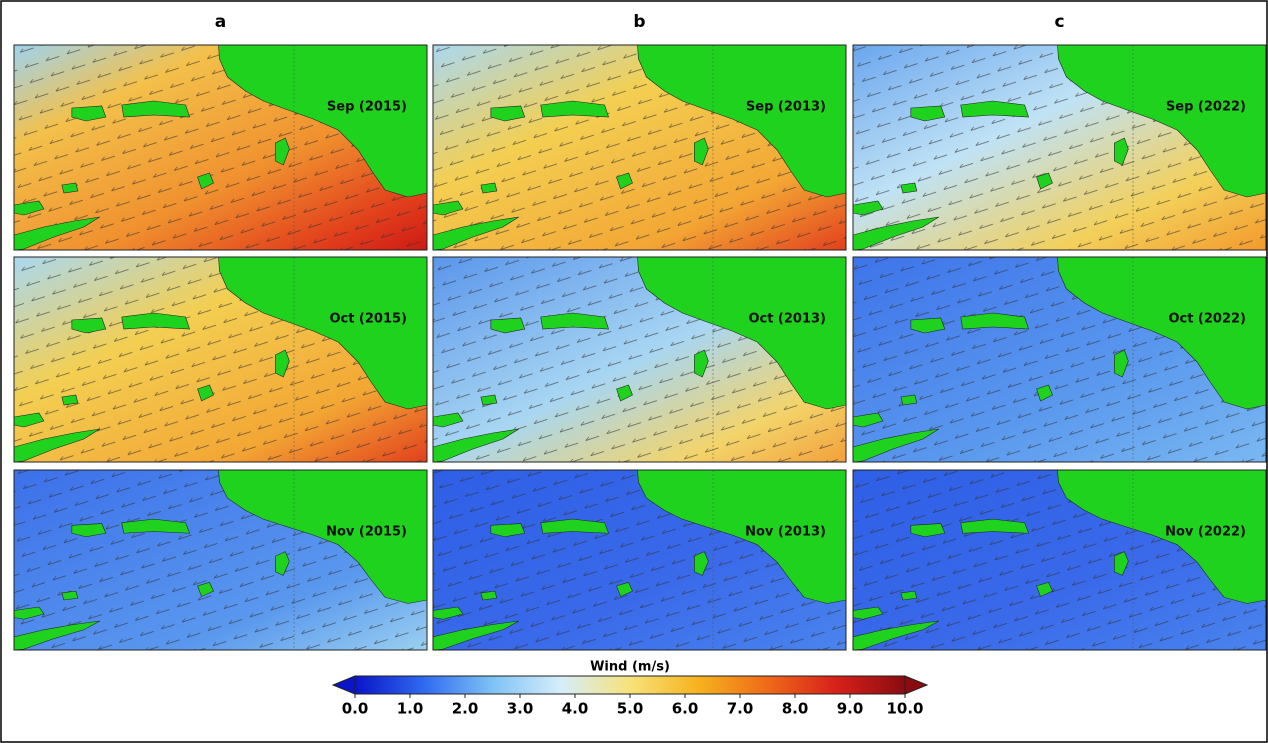  What do you see at coordinates (630, 685) in the screenshot?
I see `colorbar` at bounding box center [630, 685].